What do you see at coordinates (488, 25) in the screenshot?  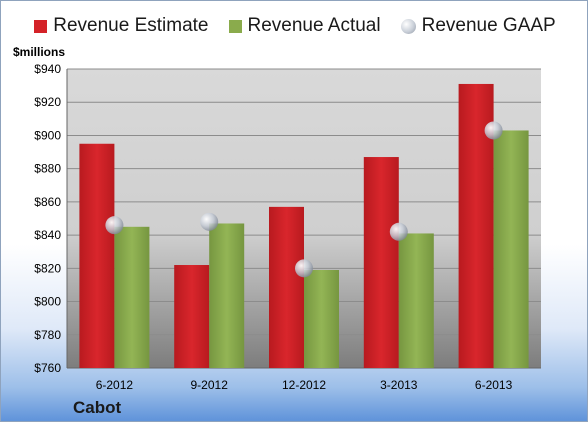 I see `legend-label-gaap: Revenue GAAP` at bounding box center [488, 25].